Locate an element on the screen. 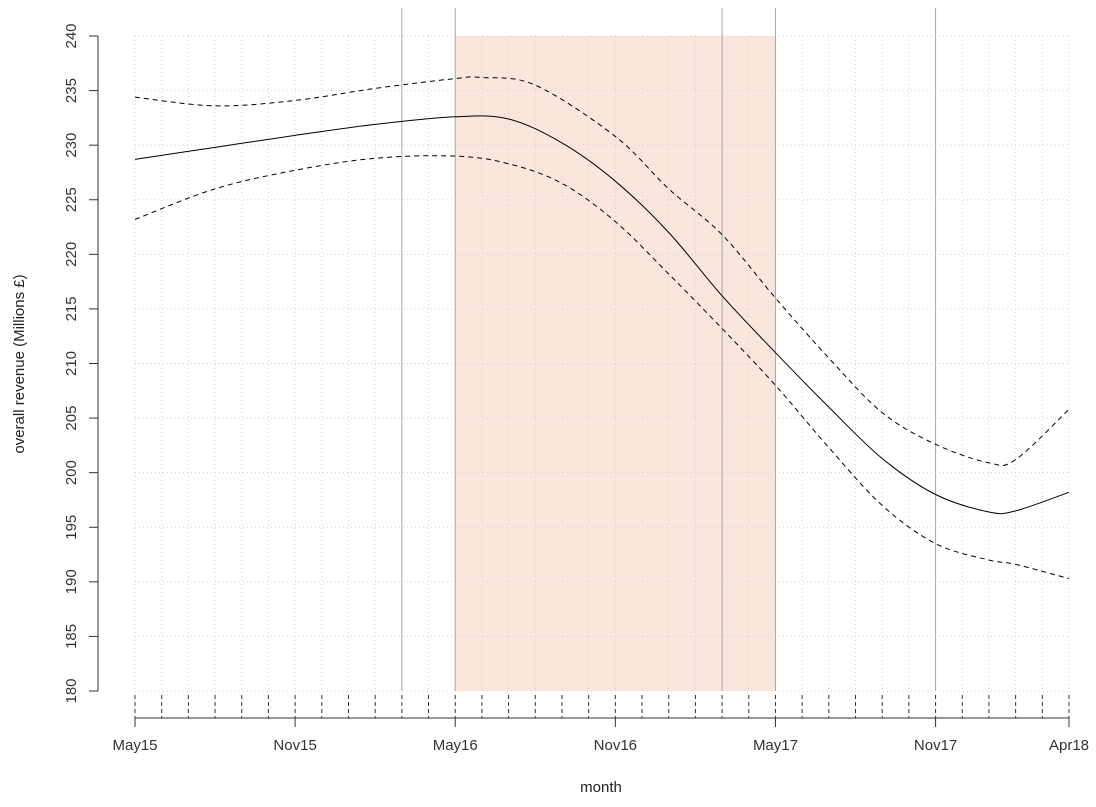 Image resolution: width=1096 pixels, height=807 pixels. y-axis-title: overall revenue (Millions £) is located at coordinates (19, 363).